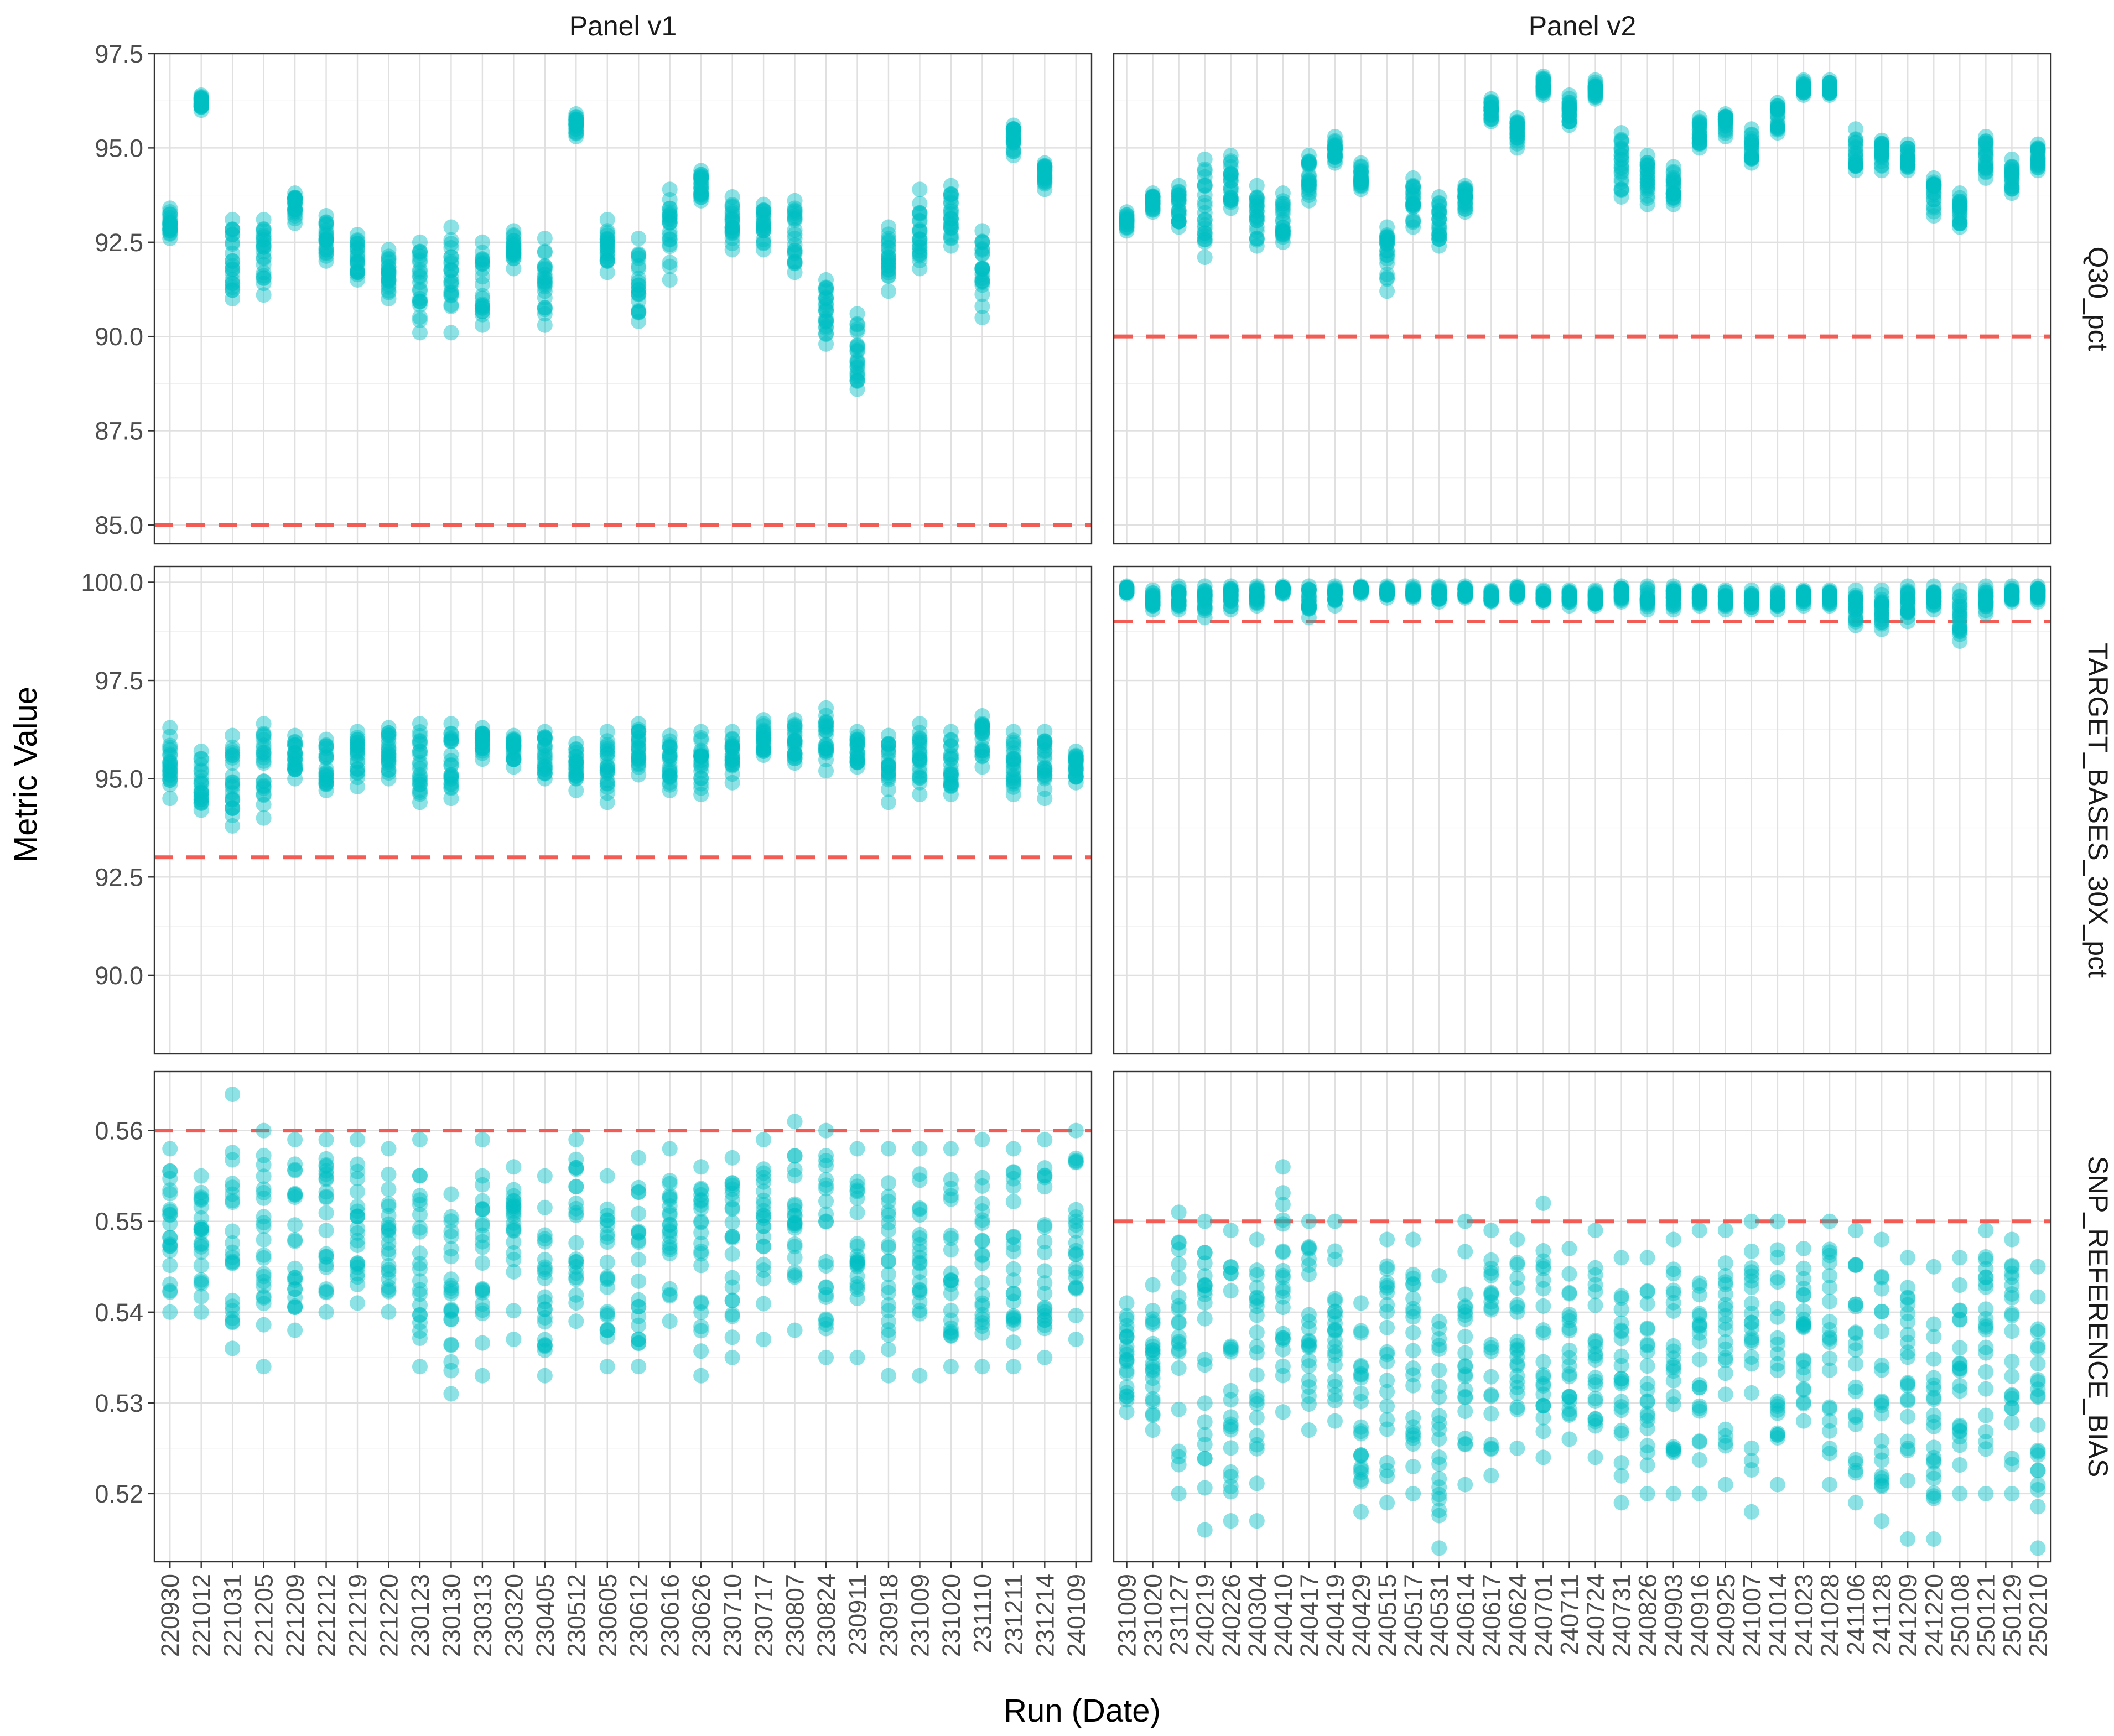 The height and width of the screenshot is (1736, 2114). What do you see at coordinates (2012, 1615) in the screenshot?
I see `x-tick-label: 250129` at bounding box center [2012, 1615].